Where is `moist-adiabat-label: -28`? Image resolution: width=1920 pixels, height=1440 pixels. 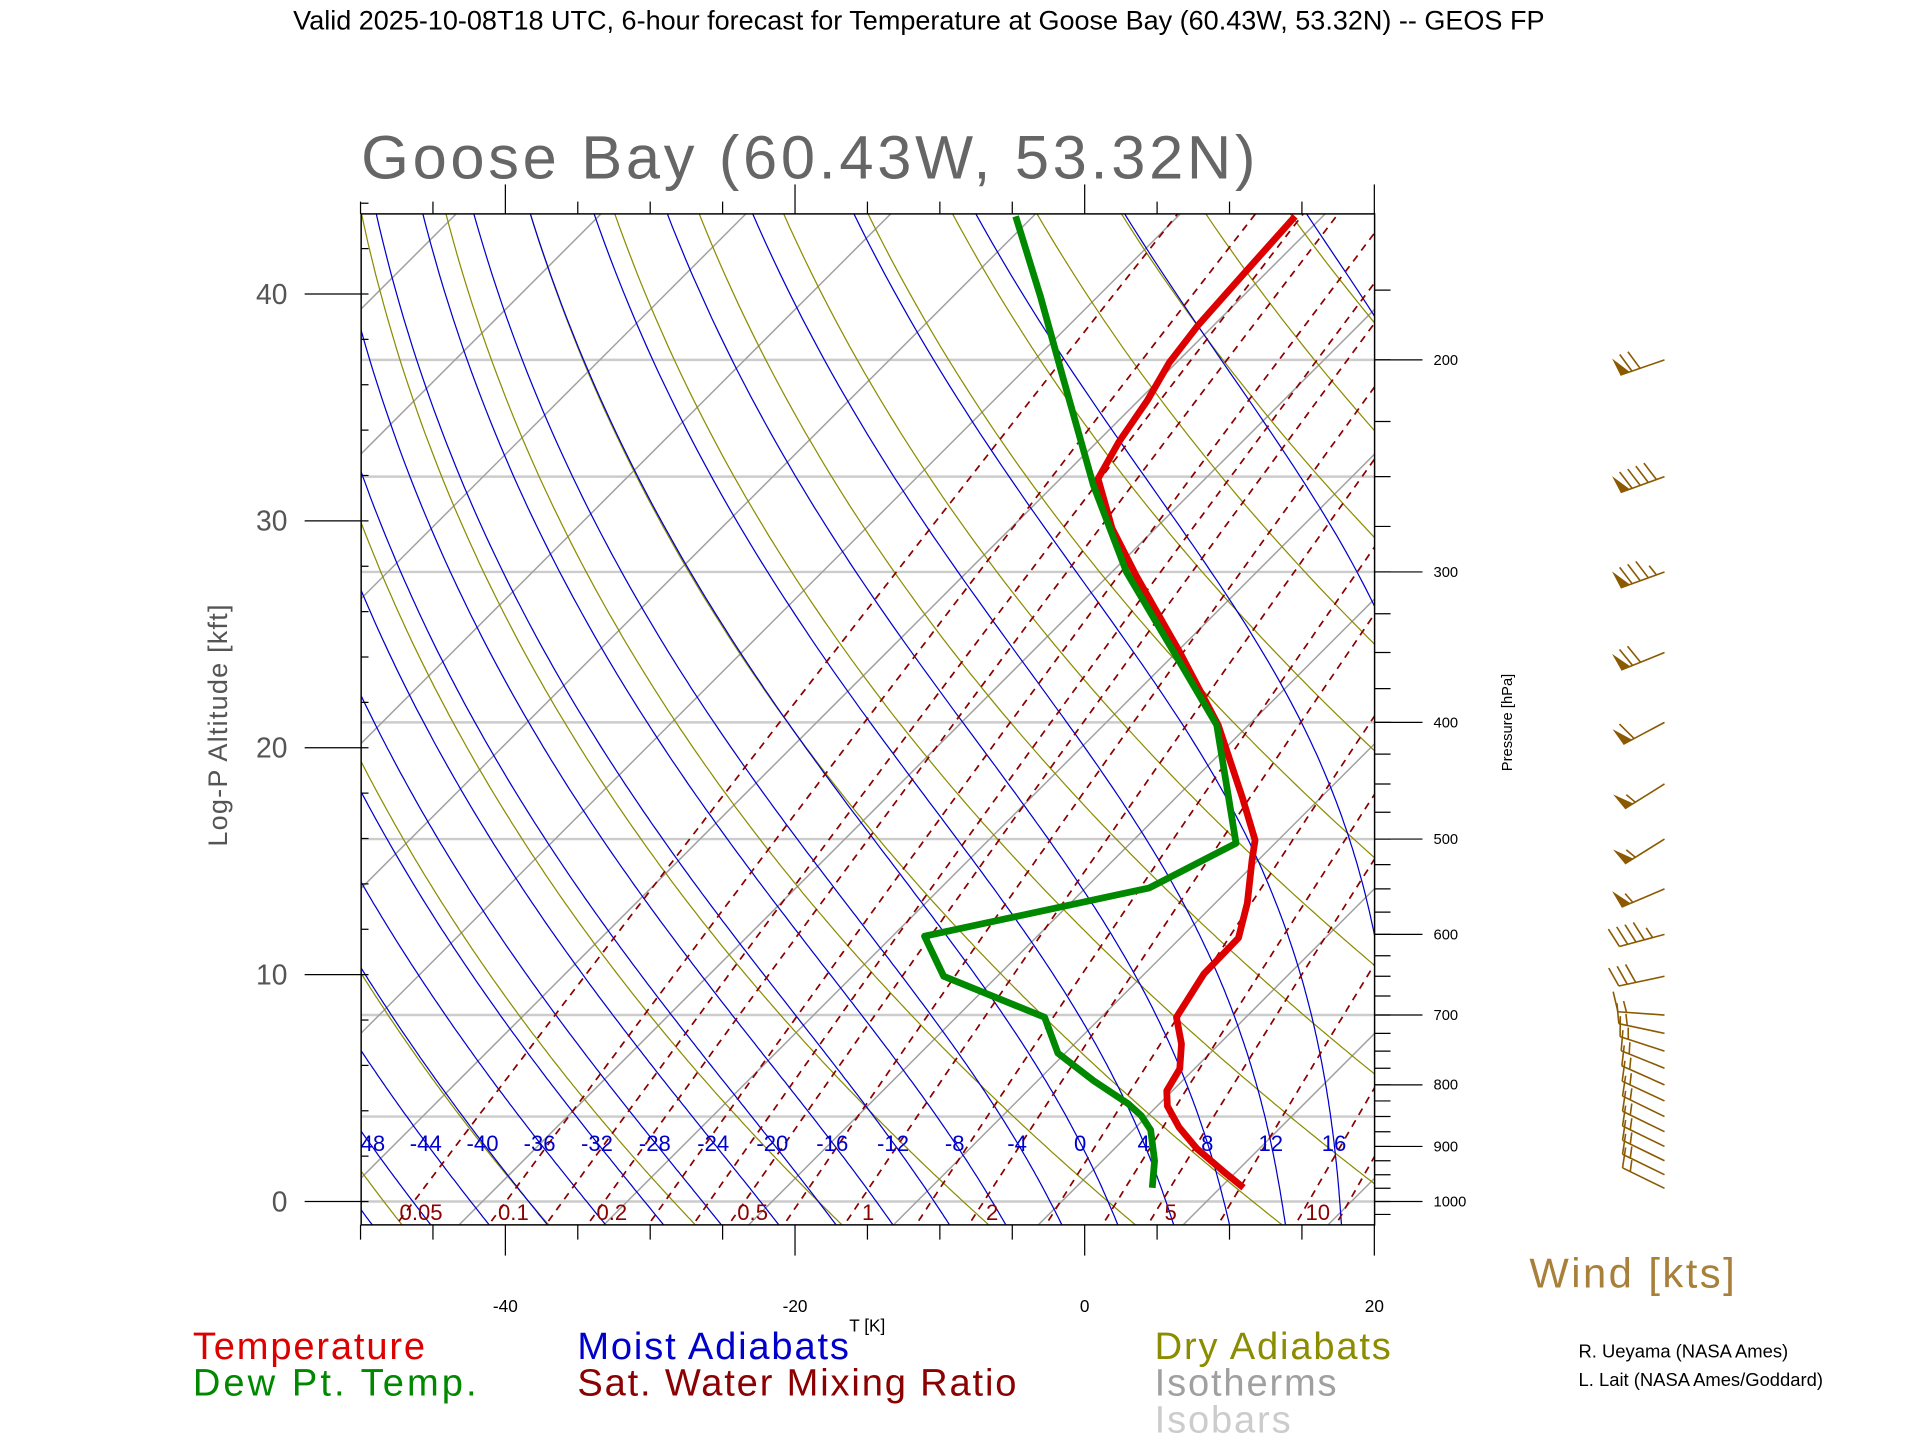 moist-adiabat-label: -28 is located at coordinates (655, 1143).